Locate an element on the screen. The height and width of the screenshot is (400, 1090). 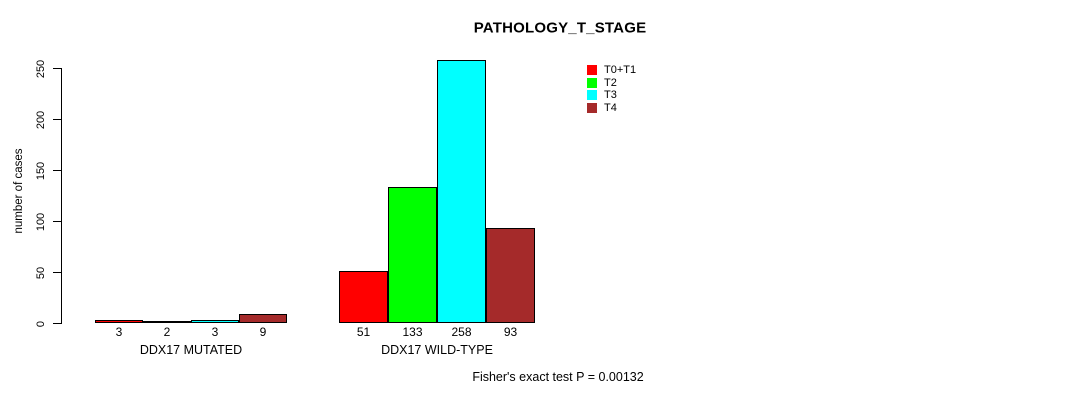
y-axis-tick-label: 150 is located at coordinates (41, 170).